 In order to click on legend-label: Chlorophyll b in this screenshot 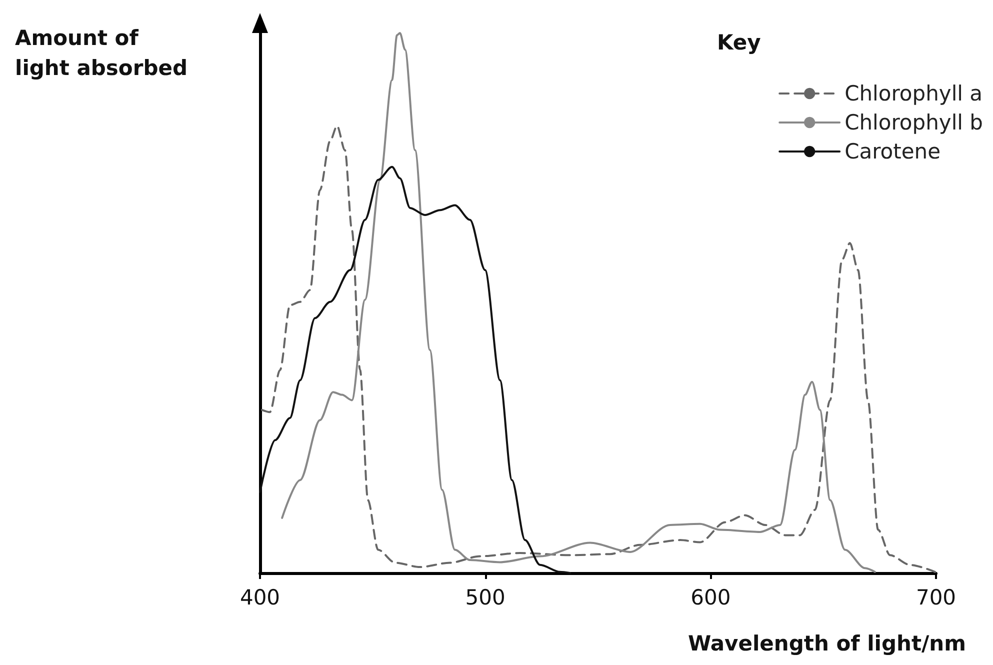, I will do `click(914, 122)`.